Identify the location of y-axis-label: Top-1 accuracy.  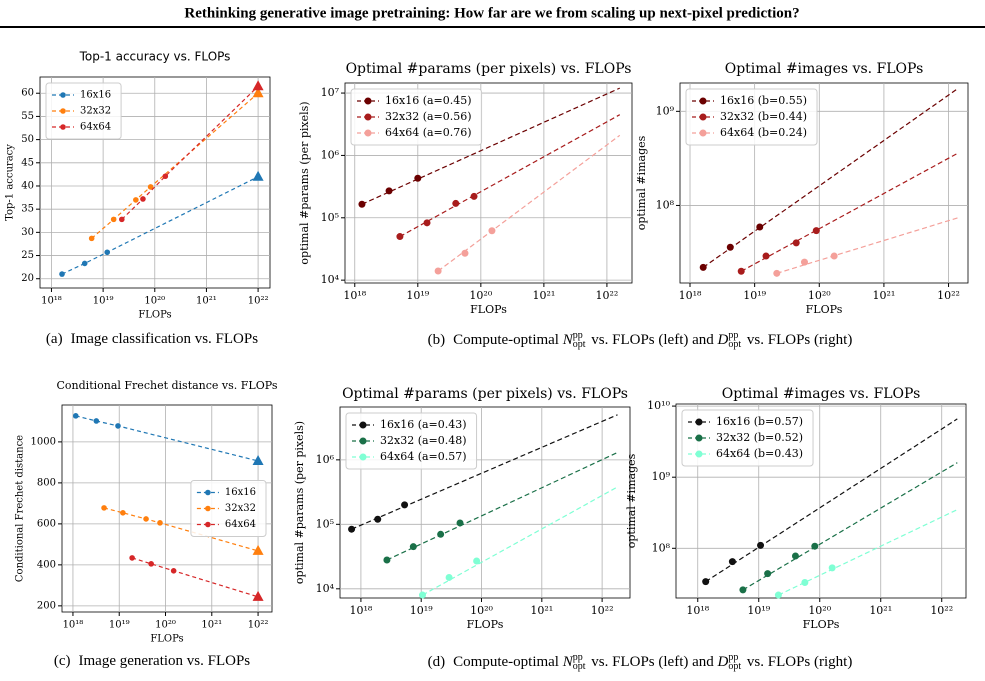
(10, 182).